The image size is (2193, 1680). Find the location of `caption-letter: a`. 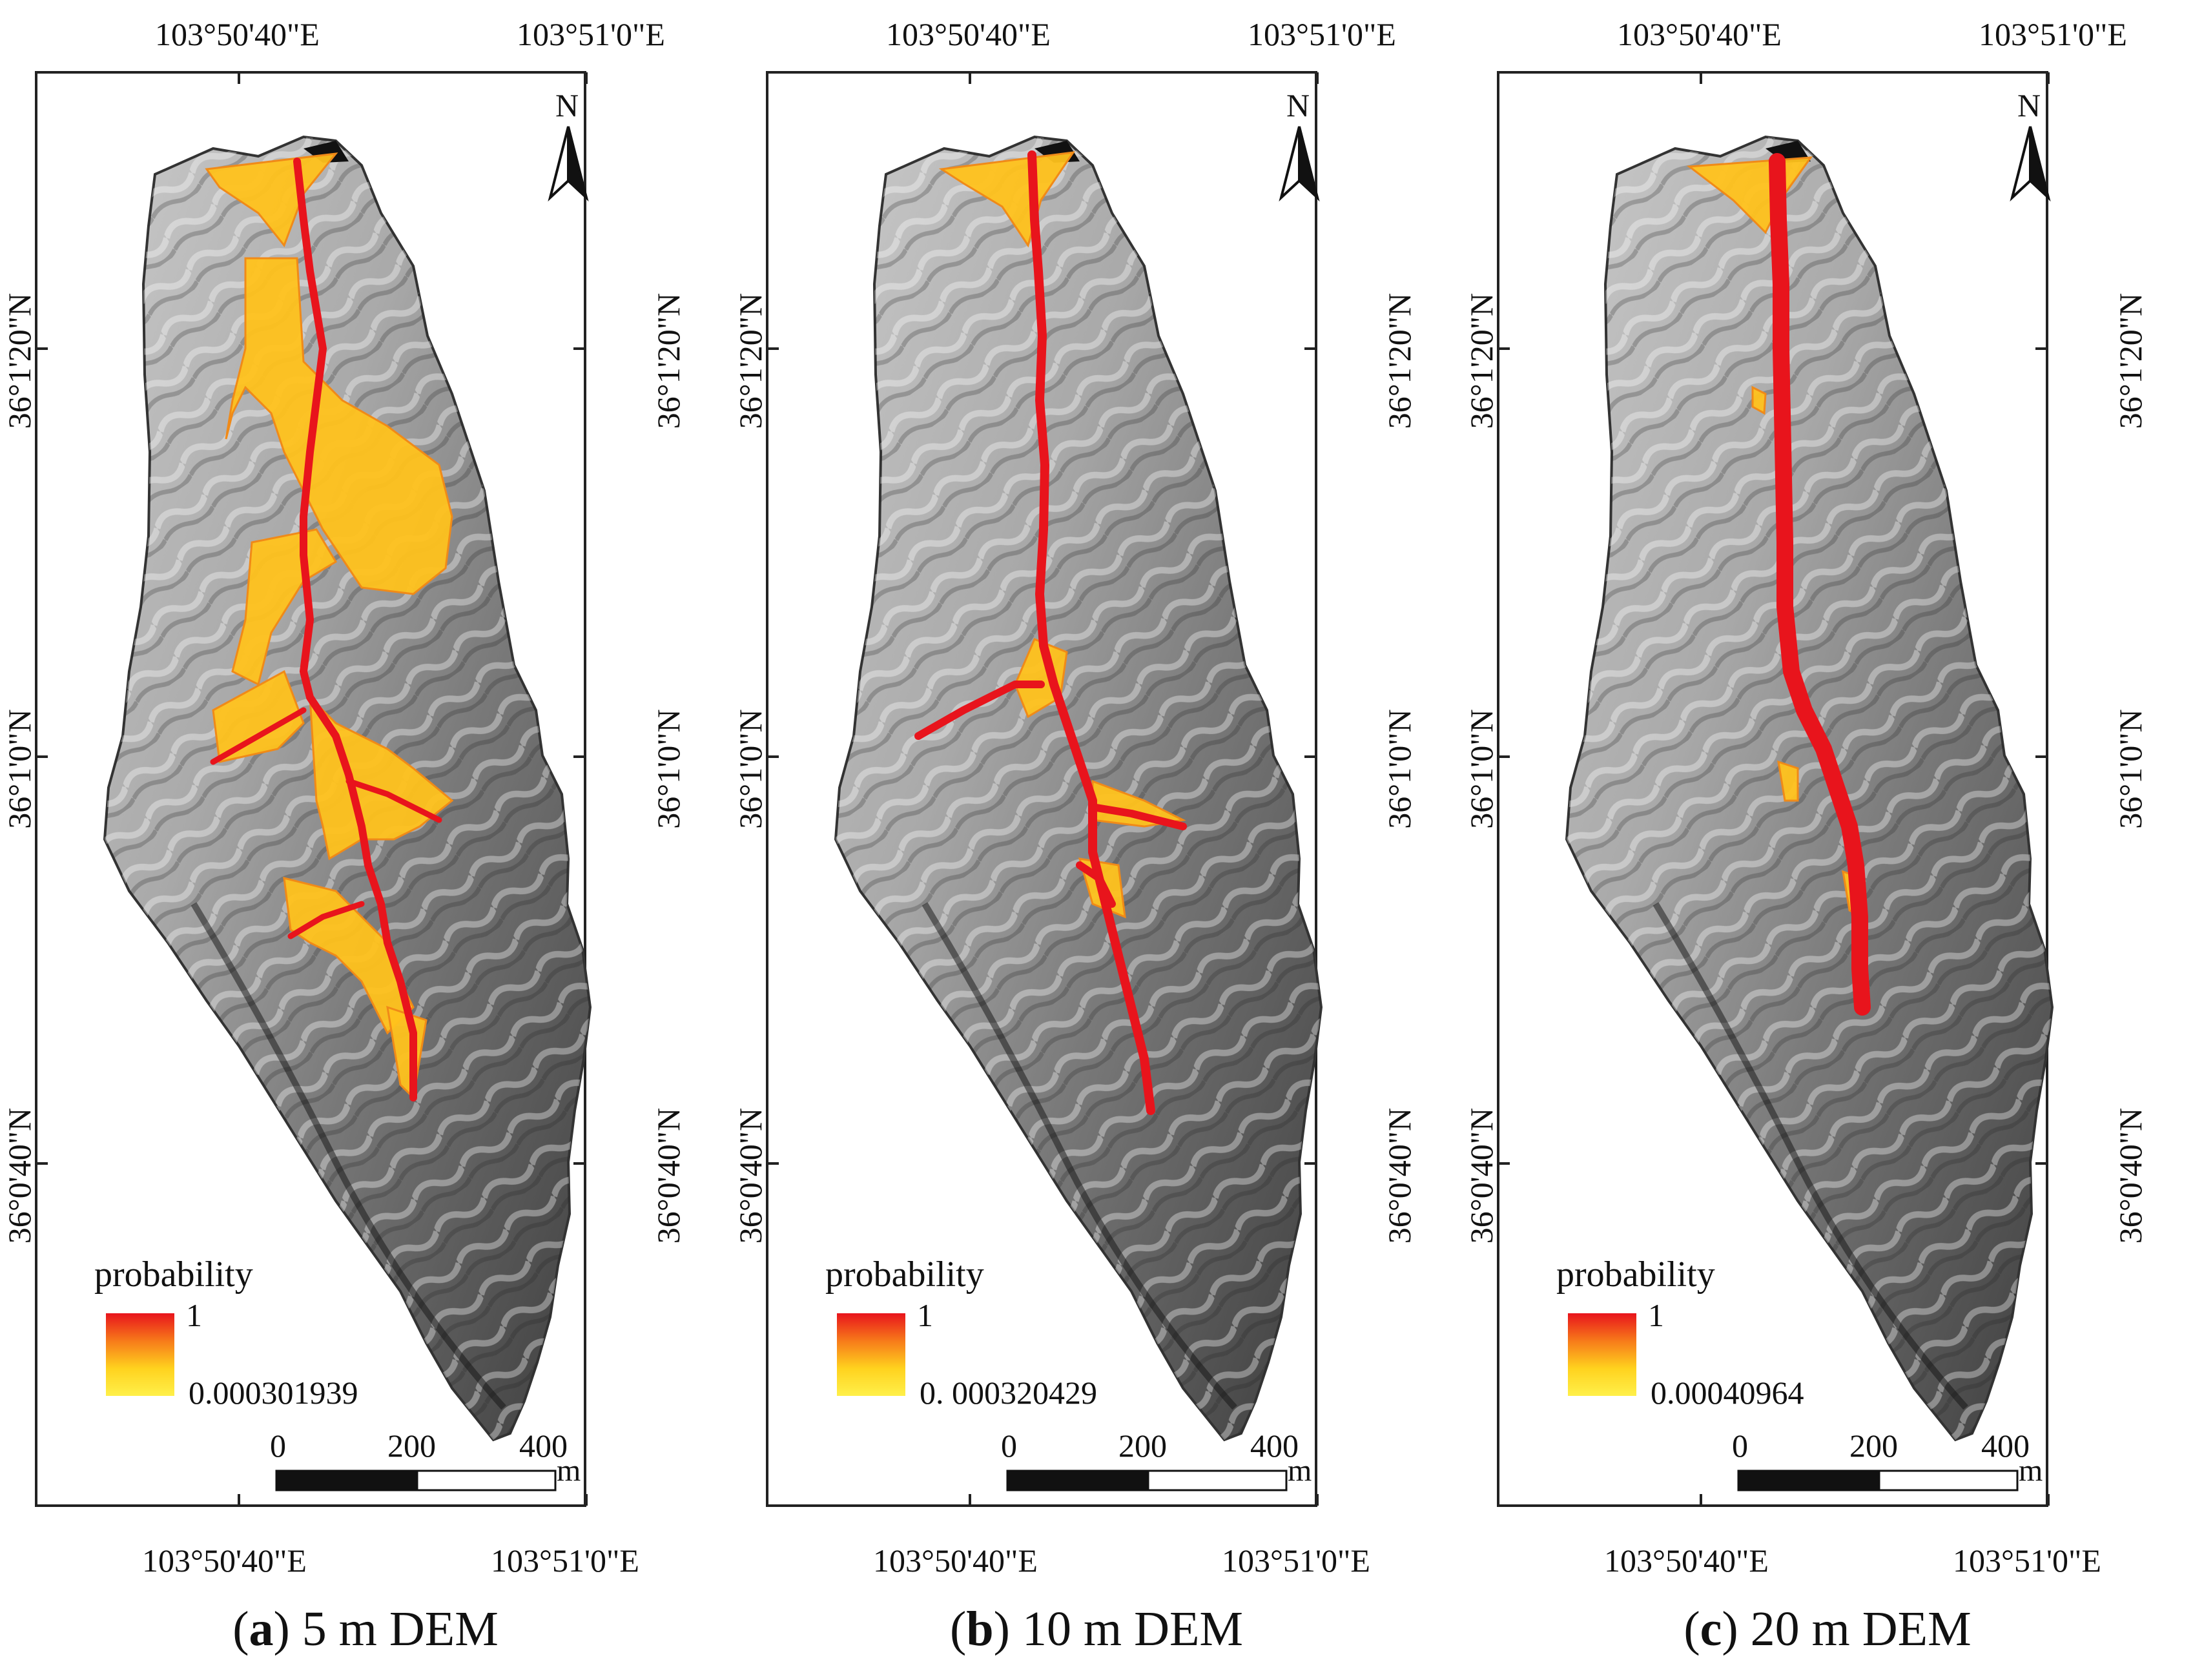

caption-letter: a is located at coordinates (262, 1629).